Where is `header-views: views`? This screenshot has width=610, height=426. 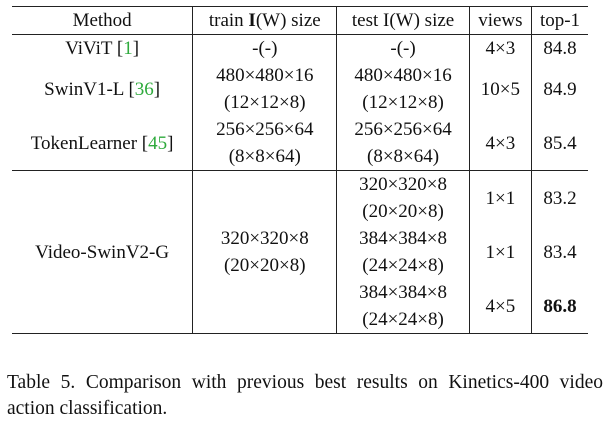 header-views: views is located at coordinates (500, 20).